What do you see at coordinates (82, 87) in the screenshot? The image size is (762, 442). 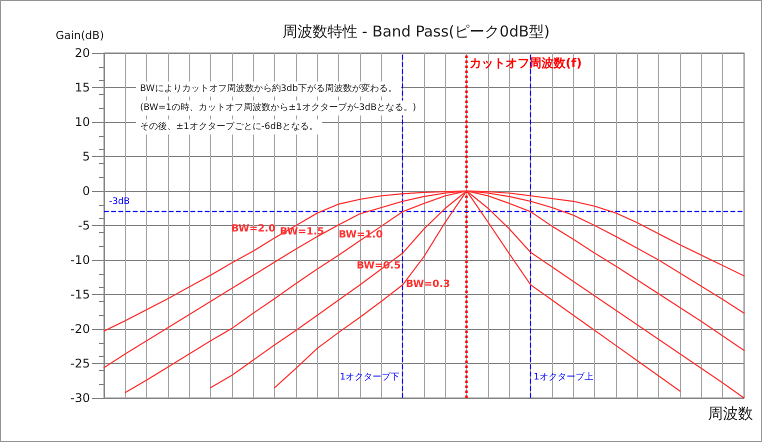 I see `y-tick-label: 15` at bounding box center [82, 87].